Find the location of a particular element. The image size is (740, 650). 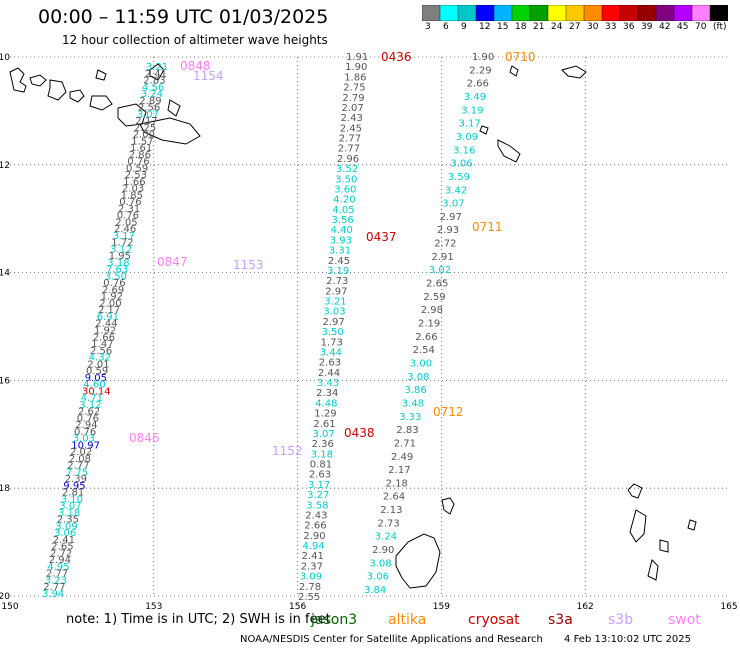

lat-tick-label: 16 is located at coordinates (5, 381).